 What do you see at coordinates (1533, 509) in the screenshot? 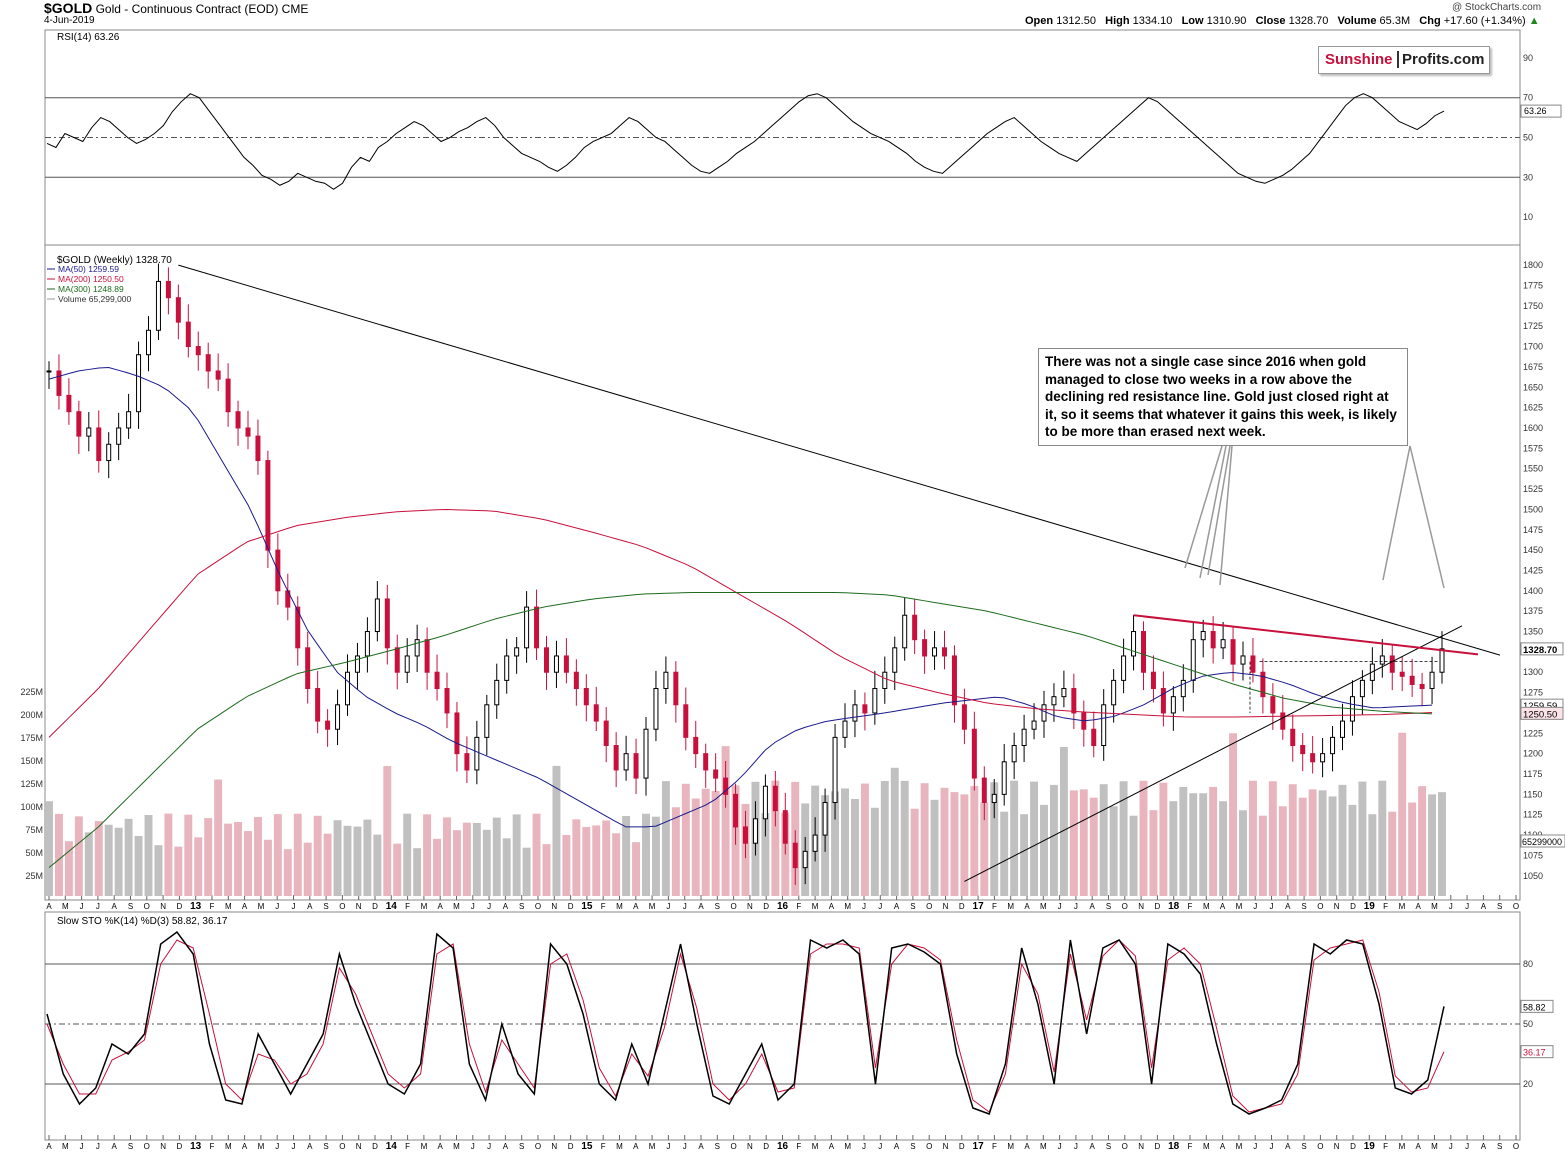
I see `price-ytick-label: 1500` at bounding box center [1533, 509].